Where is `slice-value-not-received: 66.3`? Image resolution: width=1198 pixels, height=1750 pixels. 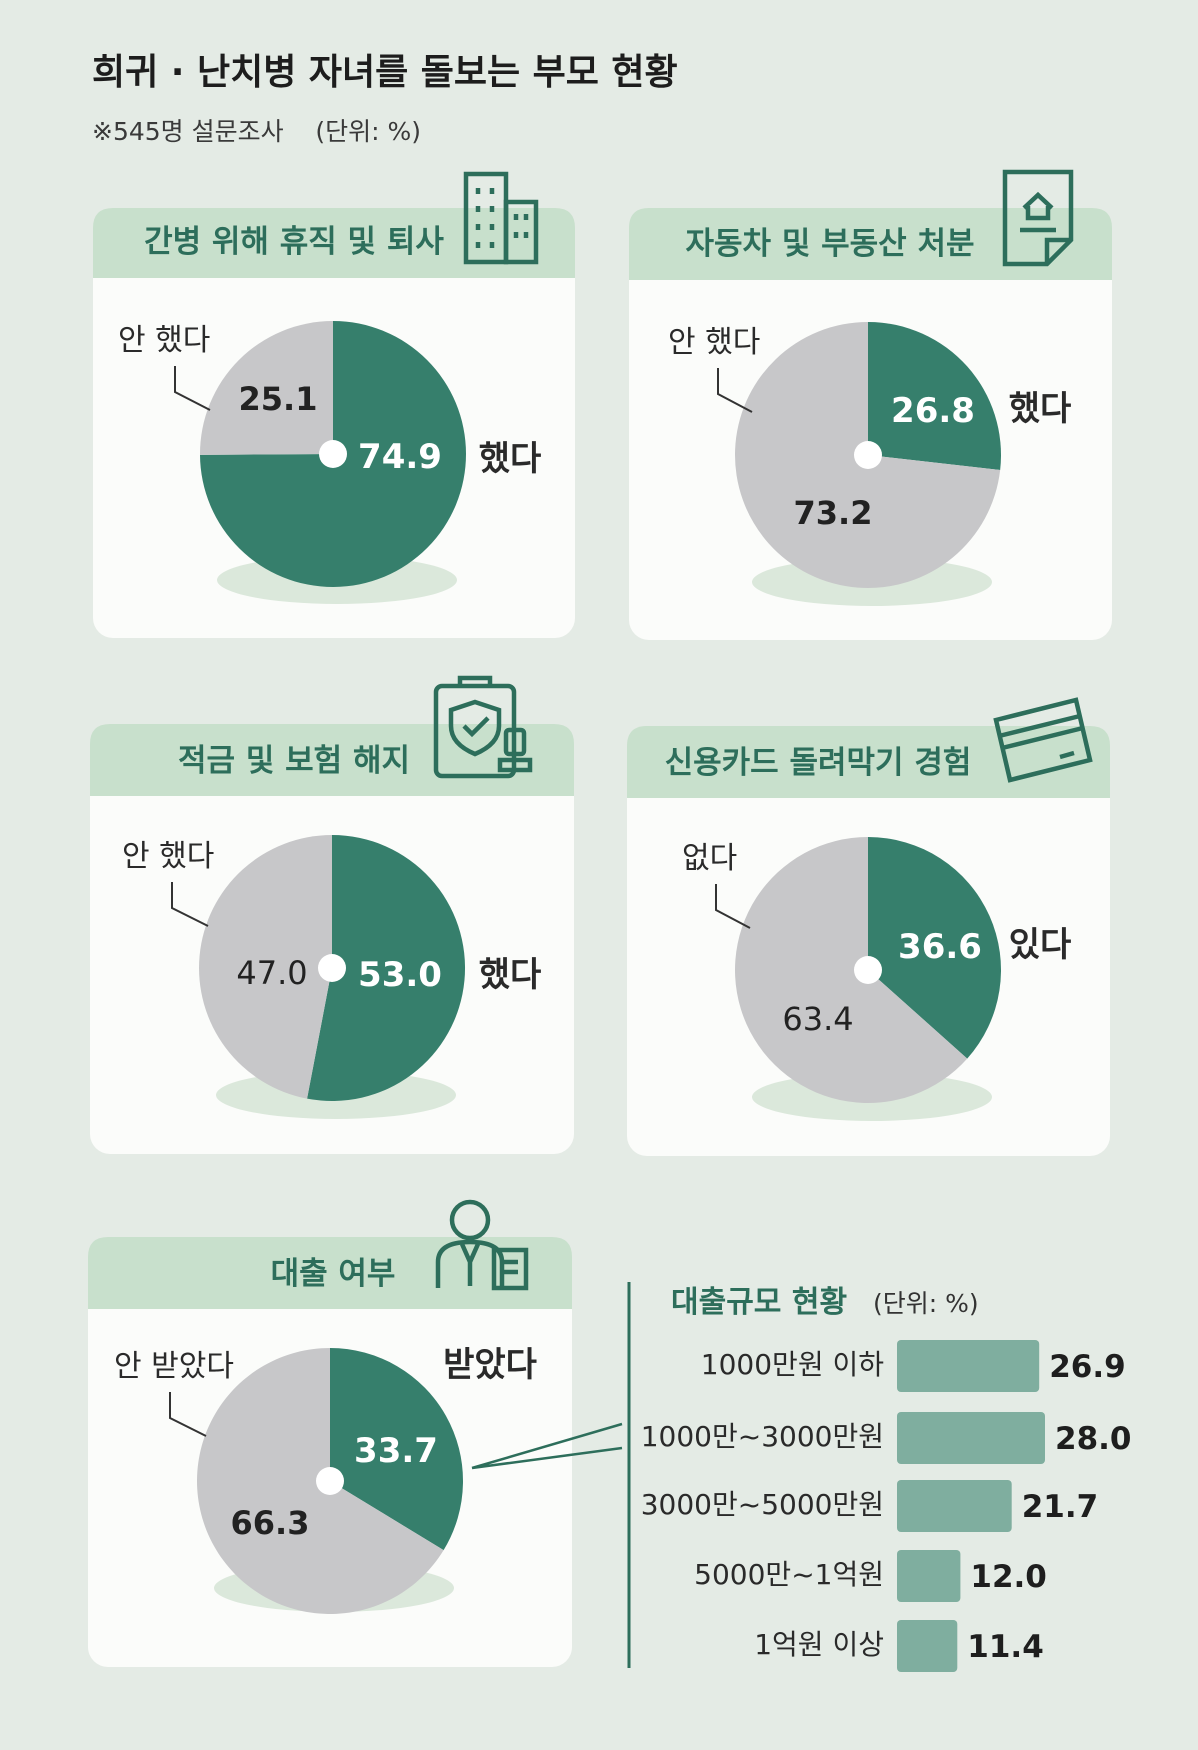 slice-value-not-received: 66.3 is located at coordinates (270, 1523).